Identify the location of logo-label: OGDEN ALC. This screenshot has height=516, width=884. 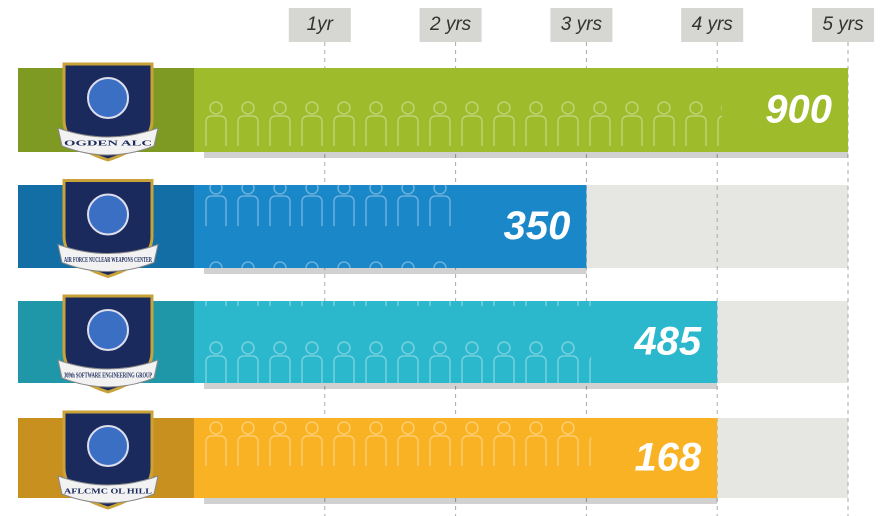
(108, 144).